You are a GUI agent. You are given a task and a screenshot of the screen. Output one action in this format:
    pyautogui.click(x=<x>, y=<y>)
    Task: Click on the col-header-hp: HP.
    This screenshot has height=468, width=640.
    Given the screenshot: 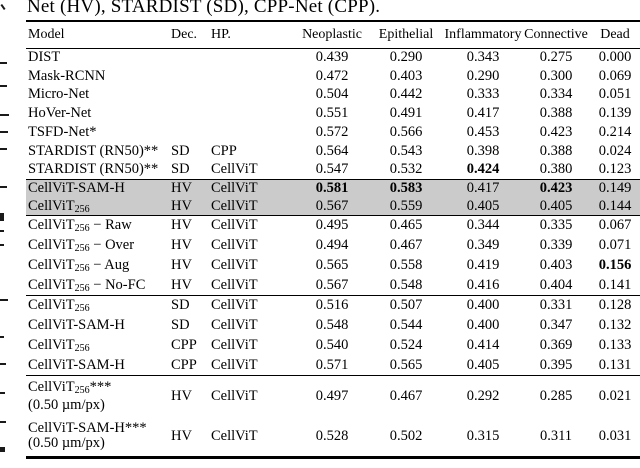 What is the action you would take?
    pyautogui.click(x=250, y=34)
    